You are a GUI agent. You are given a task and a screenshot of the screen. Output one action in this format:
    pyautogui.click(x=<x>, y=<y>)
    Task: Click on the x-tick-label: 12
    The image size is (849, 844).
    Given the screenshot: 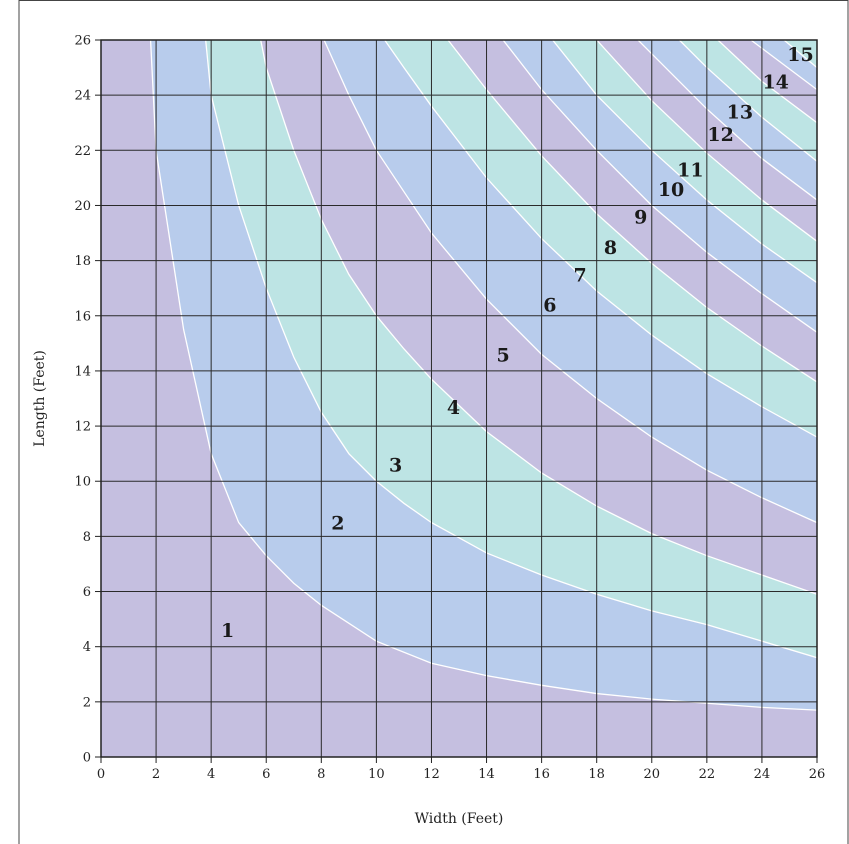 What is the action you would take?
    pyautogui.click(x=431, y=774)
    